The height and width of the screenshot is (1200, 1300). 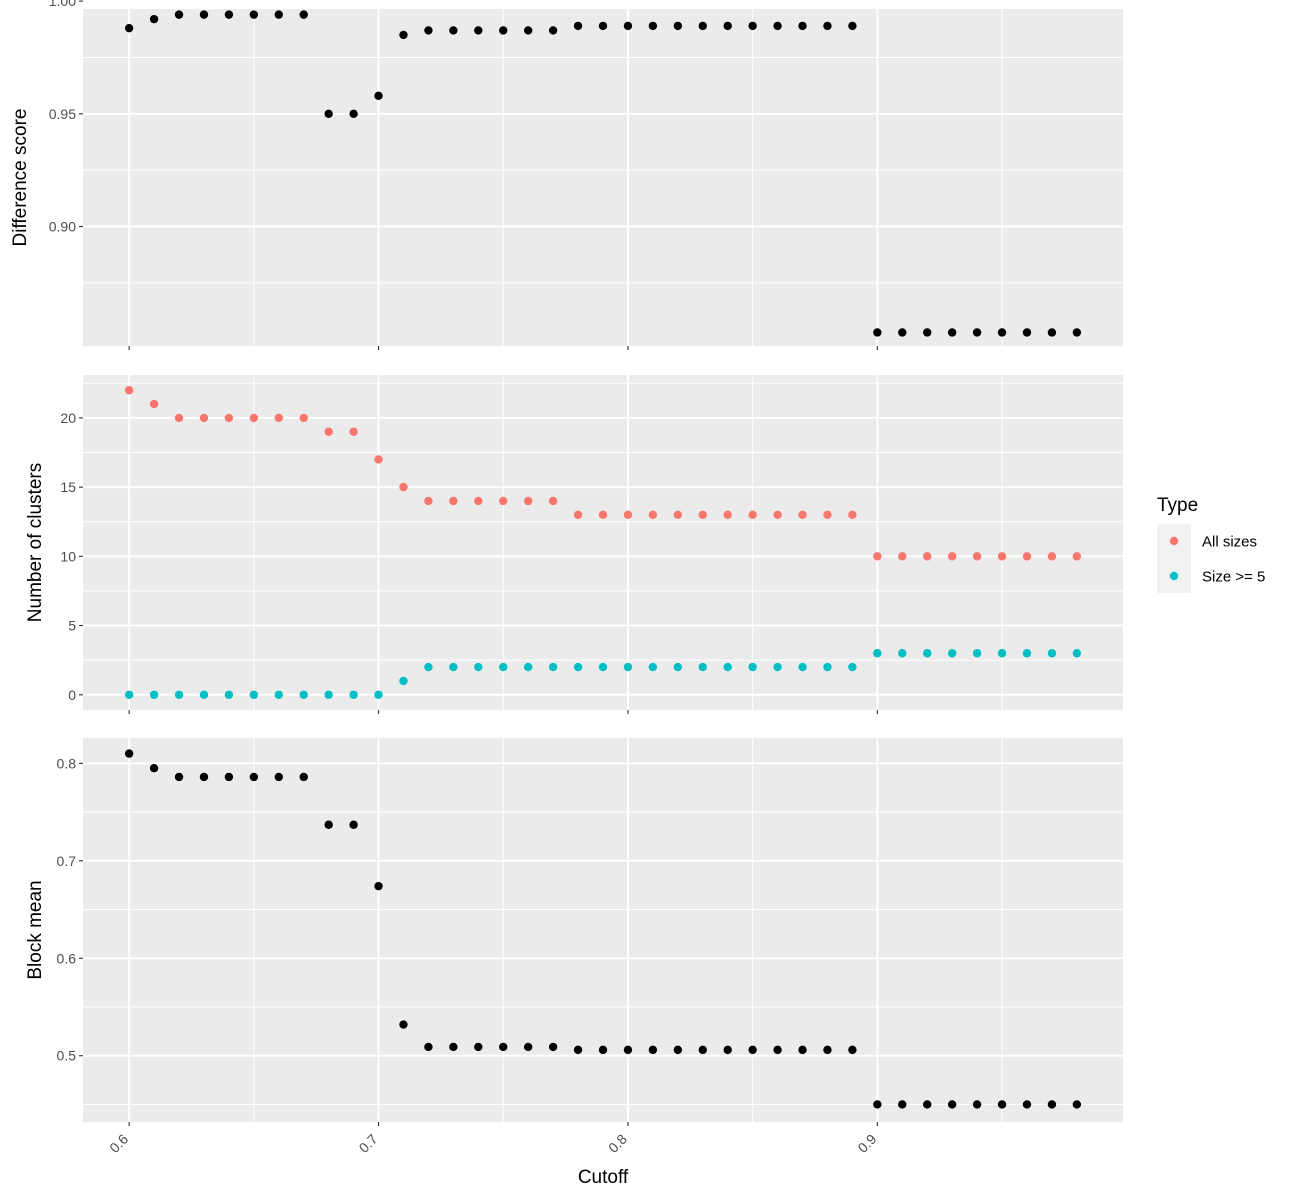 What do you see at coordinates (603, 674) in the screenshot?
I see `series-points` at bounding box center [603, 674].